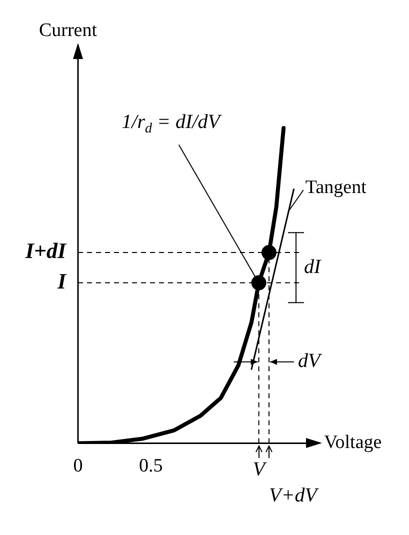 This screenshot has height=535, width=409. Describe the element at coordinates (62, 281) in the screenshot. I see `ref-line-label: I` at that location.